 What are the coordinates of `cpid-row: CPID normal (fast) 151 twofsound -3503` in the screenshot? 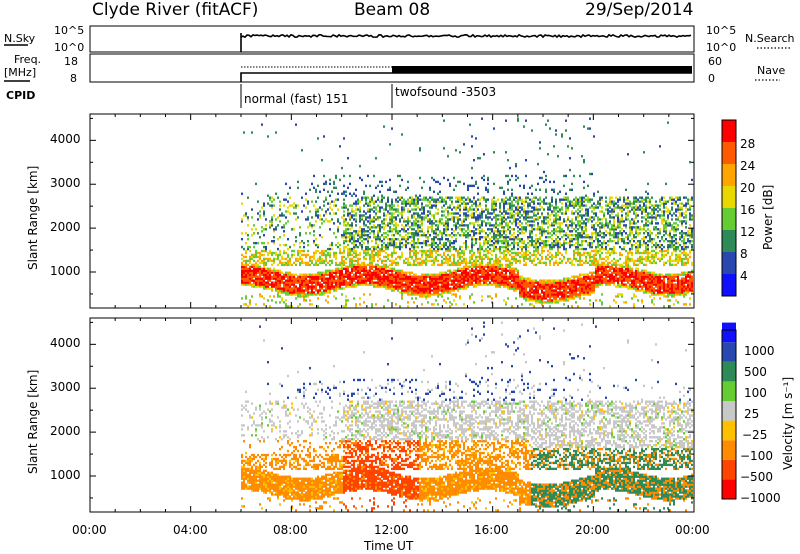 It's located at (251, 96).